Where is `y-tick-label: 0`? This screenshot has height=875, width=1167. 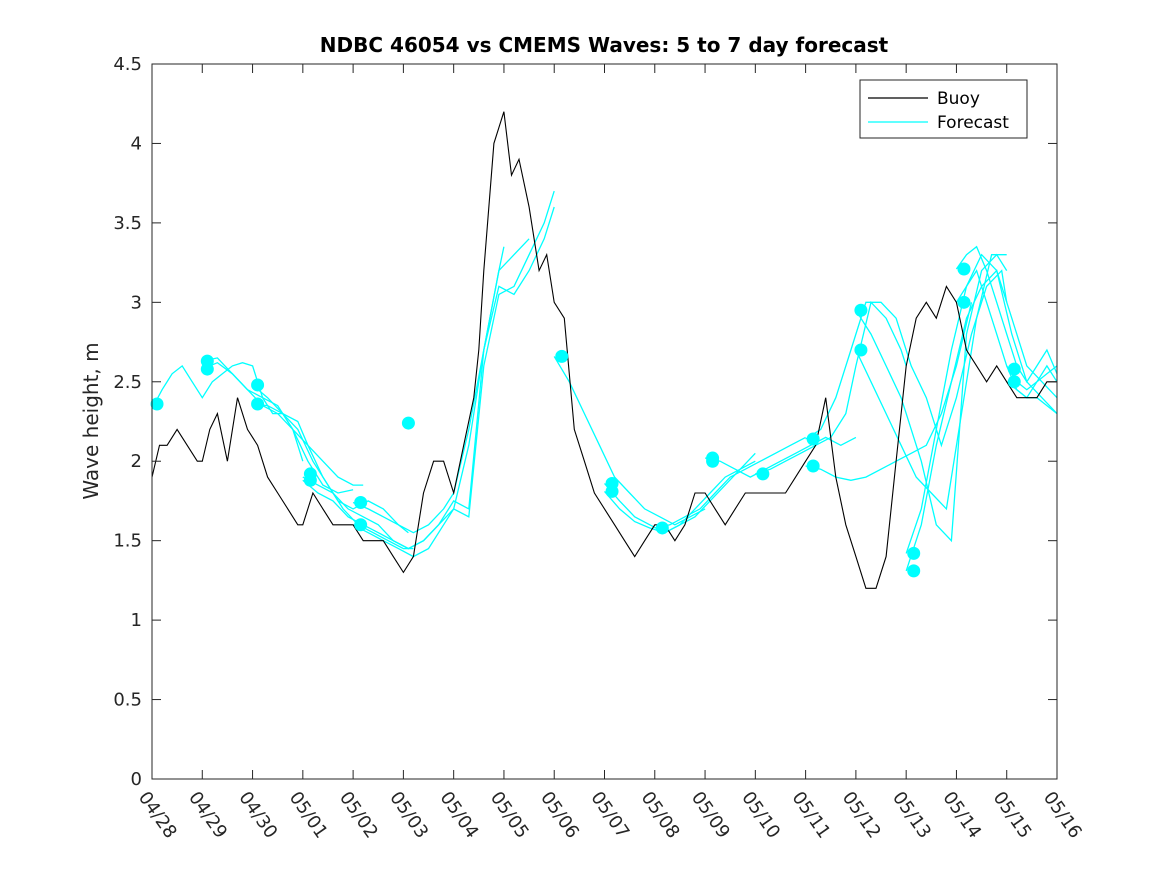
y-tick-label: 0 is located at coordinates (136, 779).